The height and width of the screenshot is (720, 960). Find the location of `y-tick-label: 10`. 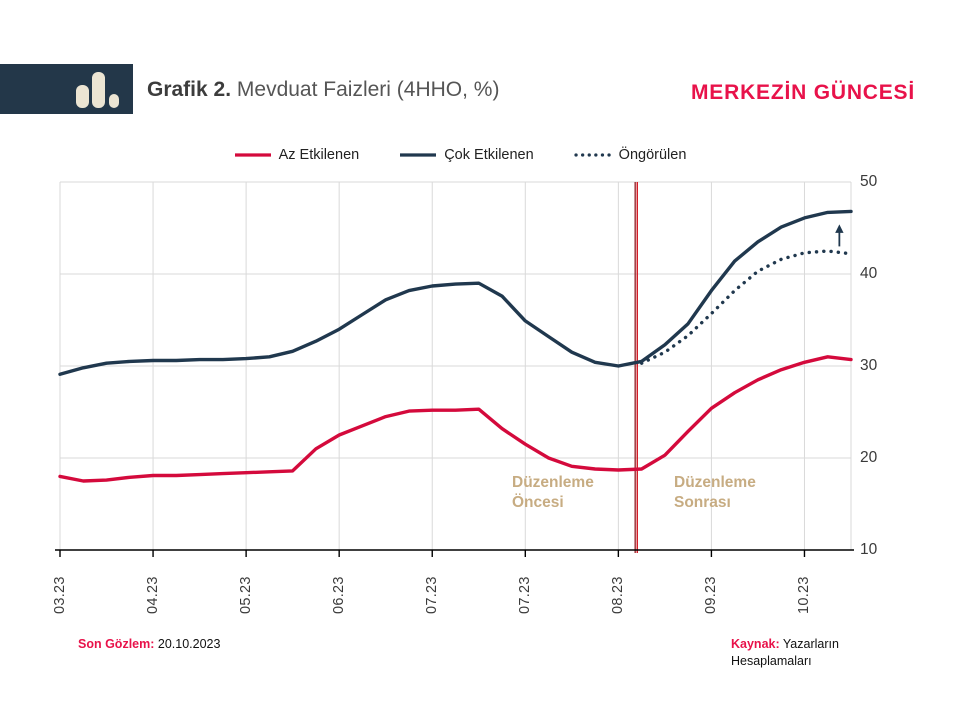

y-tick-label: 10 is located at coordinates (869, 549).